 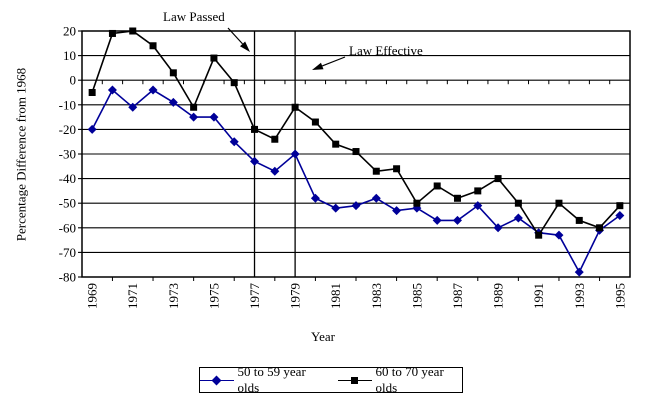 What do you see at coordinates (386, 50) in the screenshot?
I see `annotation-law-effective: Law Effective` at bounding box center [386, 50].